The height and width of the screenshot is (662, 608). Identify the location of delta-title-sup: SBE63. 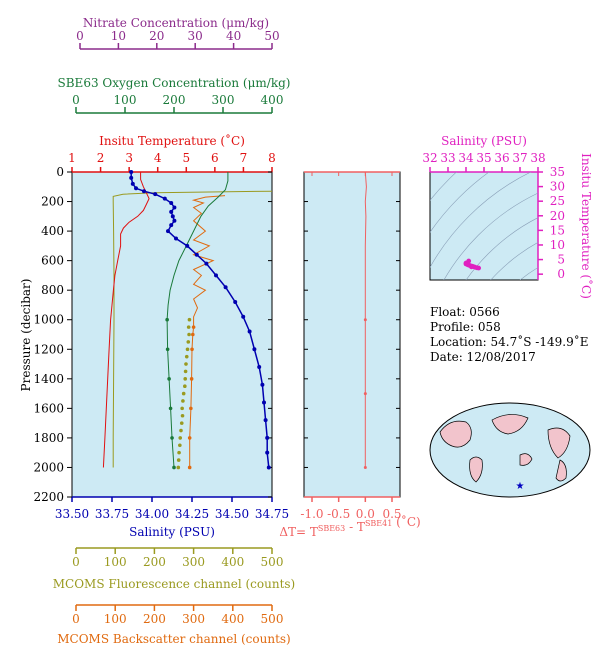
(331, 528).